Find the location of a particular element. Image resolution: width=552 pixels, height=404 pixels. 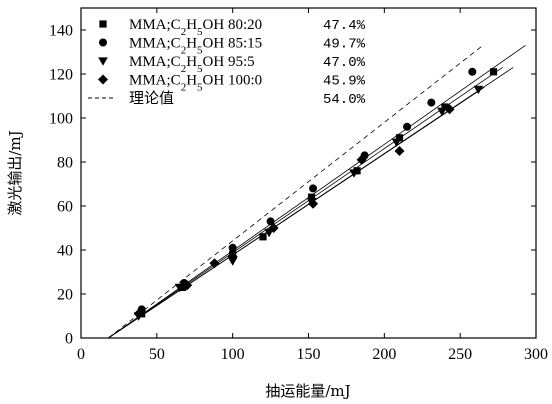

legend-efficiency: 54.0% is located at coordinates (344, 100).